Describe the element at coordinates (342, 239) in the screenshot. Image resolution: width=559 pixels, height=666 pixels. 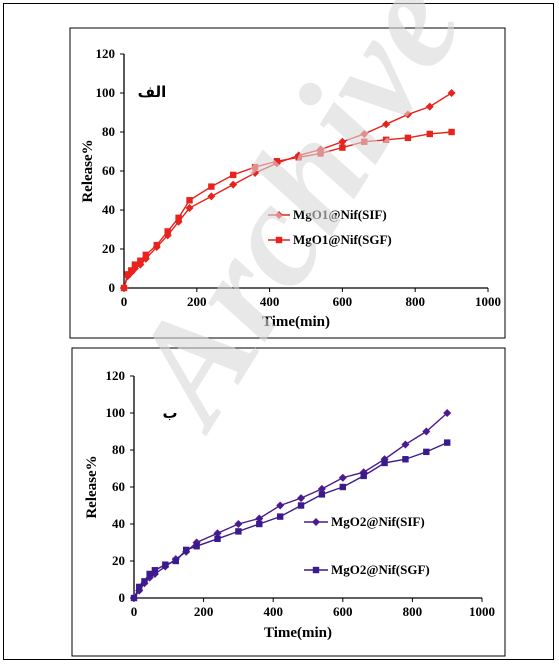
I see `legend-label: MgO1@Nif(SGF)` at that location.